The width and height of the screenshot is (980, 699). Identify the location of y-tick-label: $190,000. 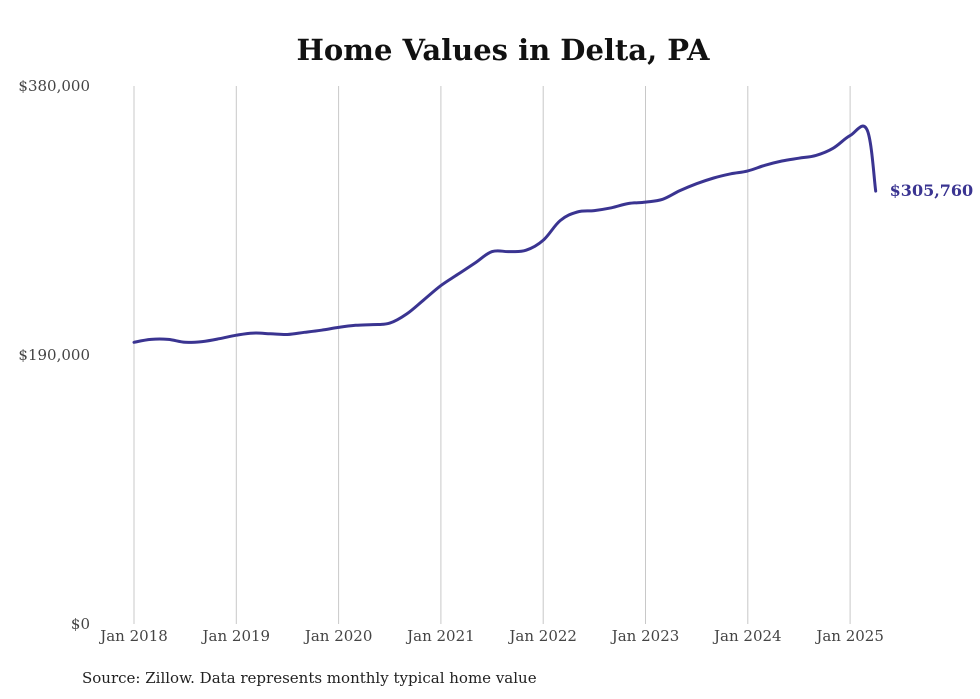
(54, 355).